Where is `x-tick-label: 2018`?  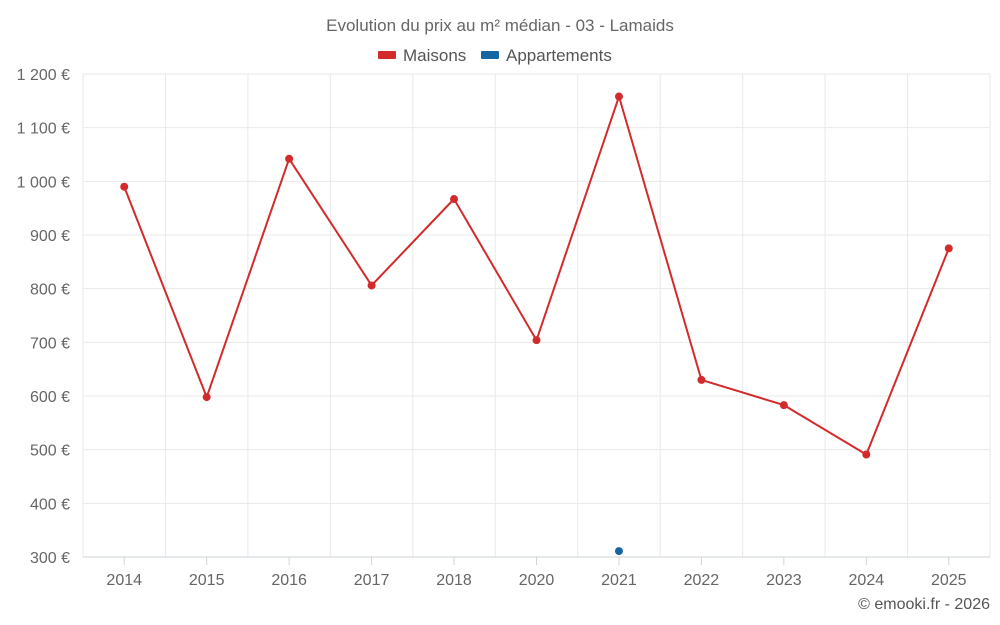
x-tick-label: 2018 is located at coordinates (454, 580).